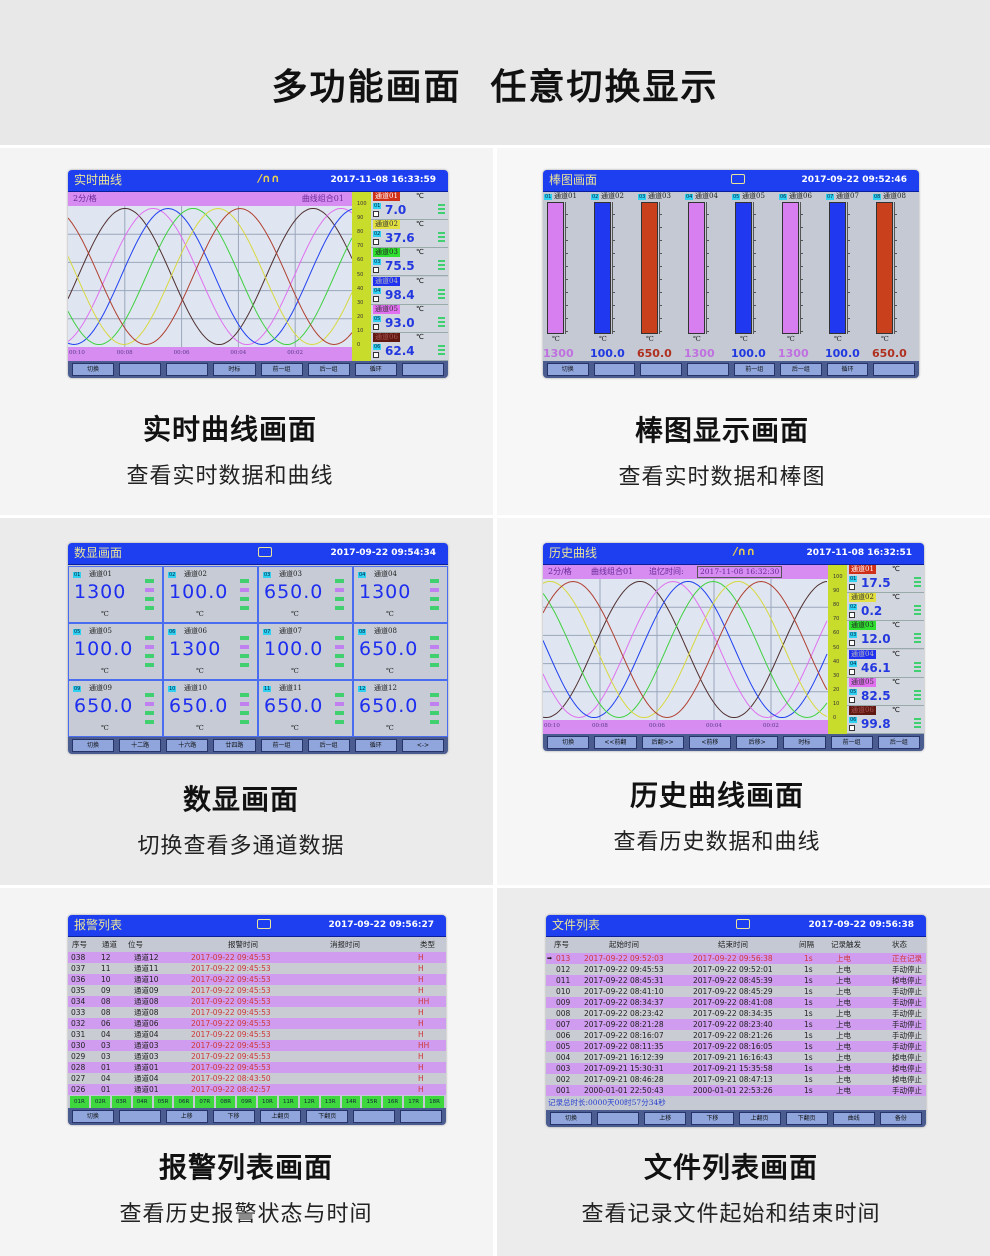 This screenshot has height=1256, width=990. Describe the element at coordinates (115, 594) in the screenshot. I see `channel-cell: 01 通道01 1300 ℃` at that location.